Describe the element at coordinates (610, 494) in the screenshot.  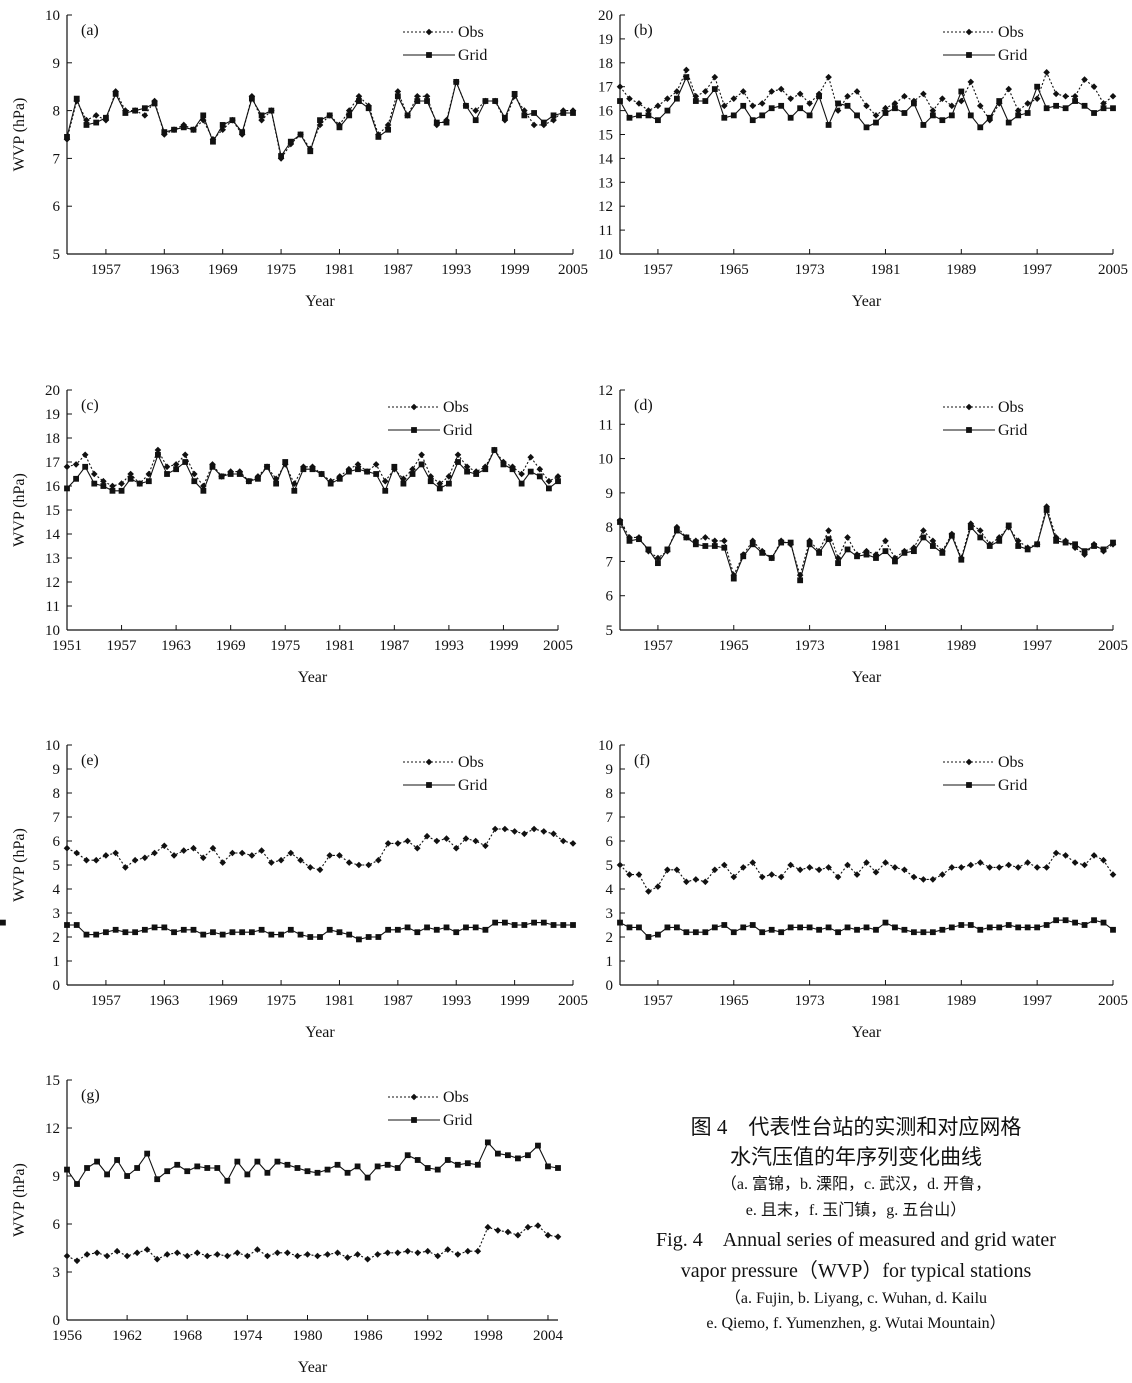
I see `y-tick-label: 9` at that location.